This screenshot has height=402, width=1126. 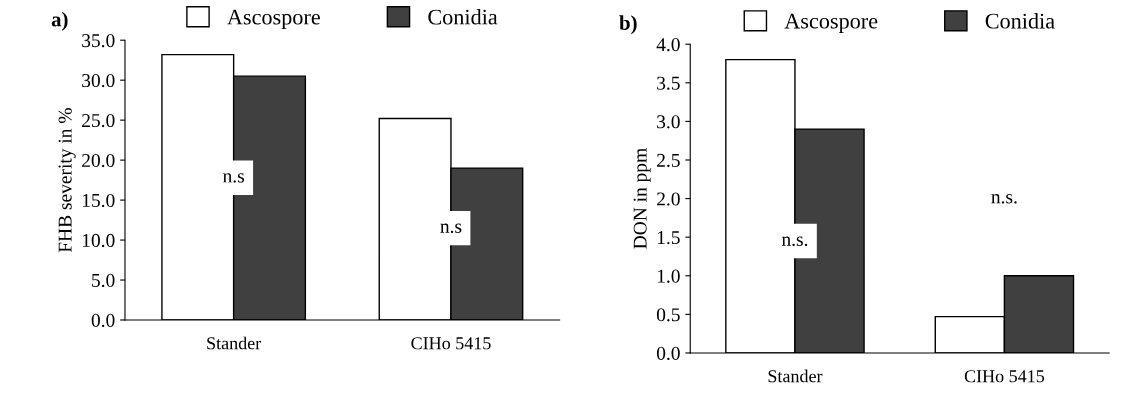 I want to click on y-tick-label: 1.5, so click(x=668, y=238).